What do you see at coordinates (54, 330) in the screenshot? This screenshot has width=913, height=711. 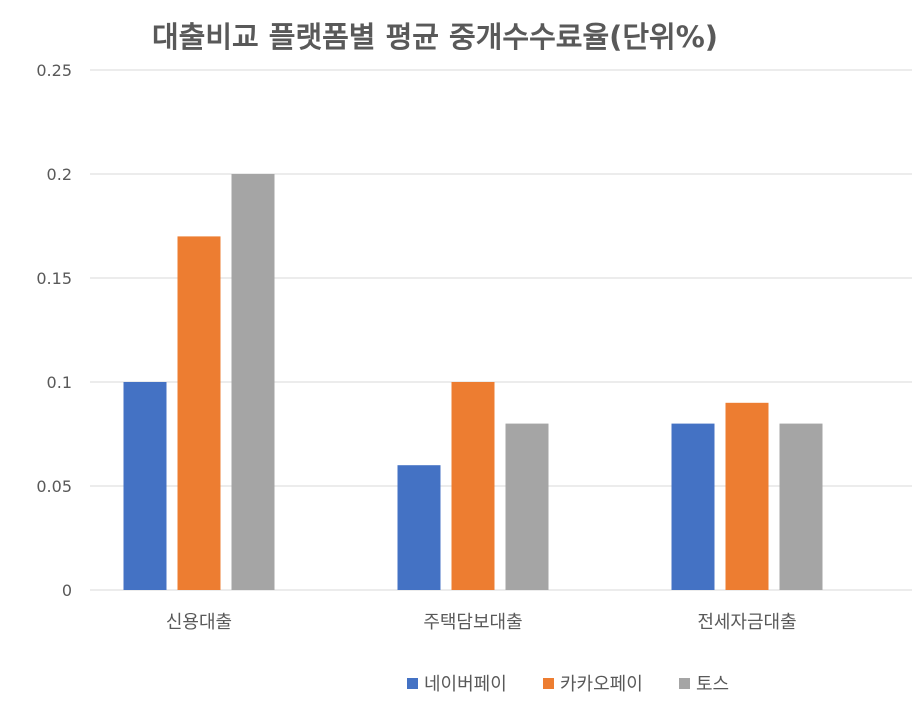 I see `y-axis-ticks: 0 0.05 0.1 0.15 0.2 0.25` at bounding box center [54, 330].